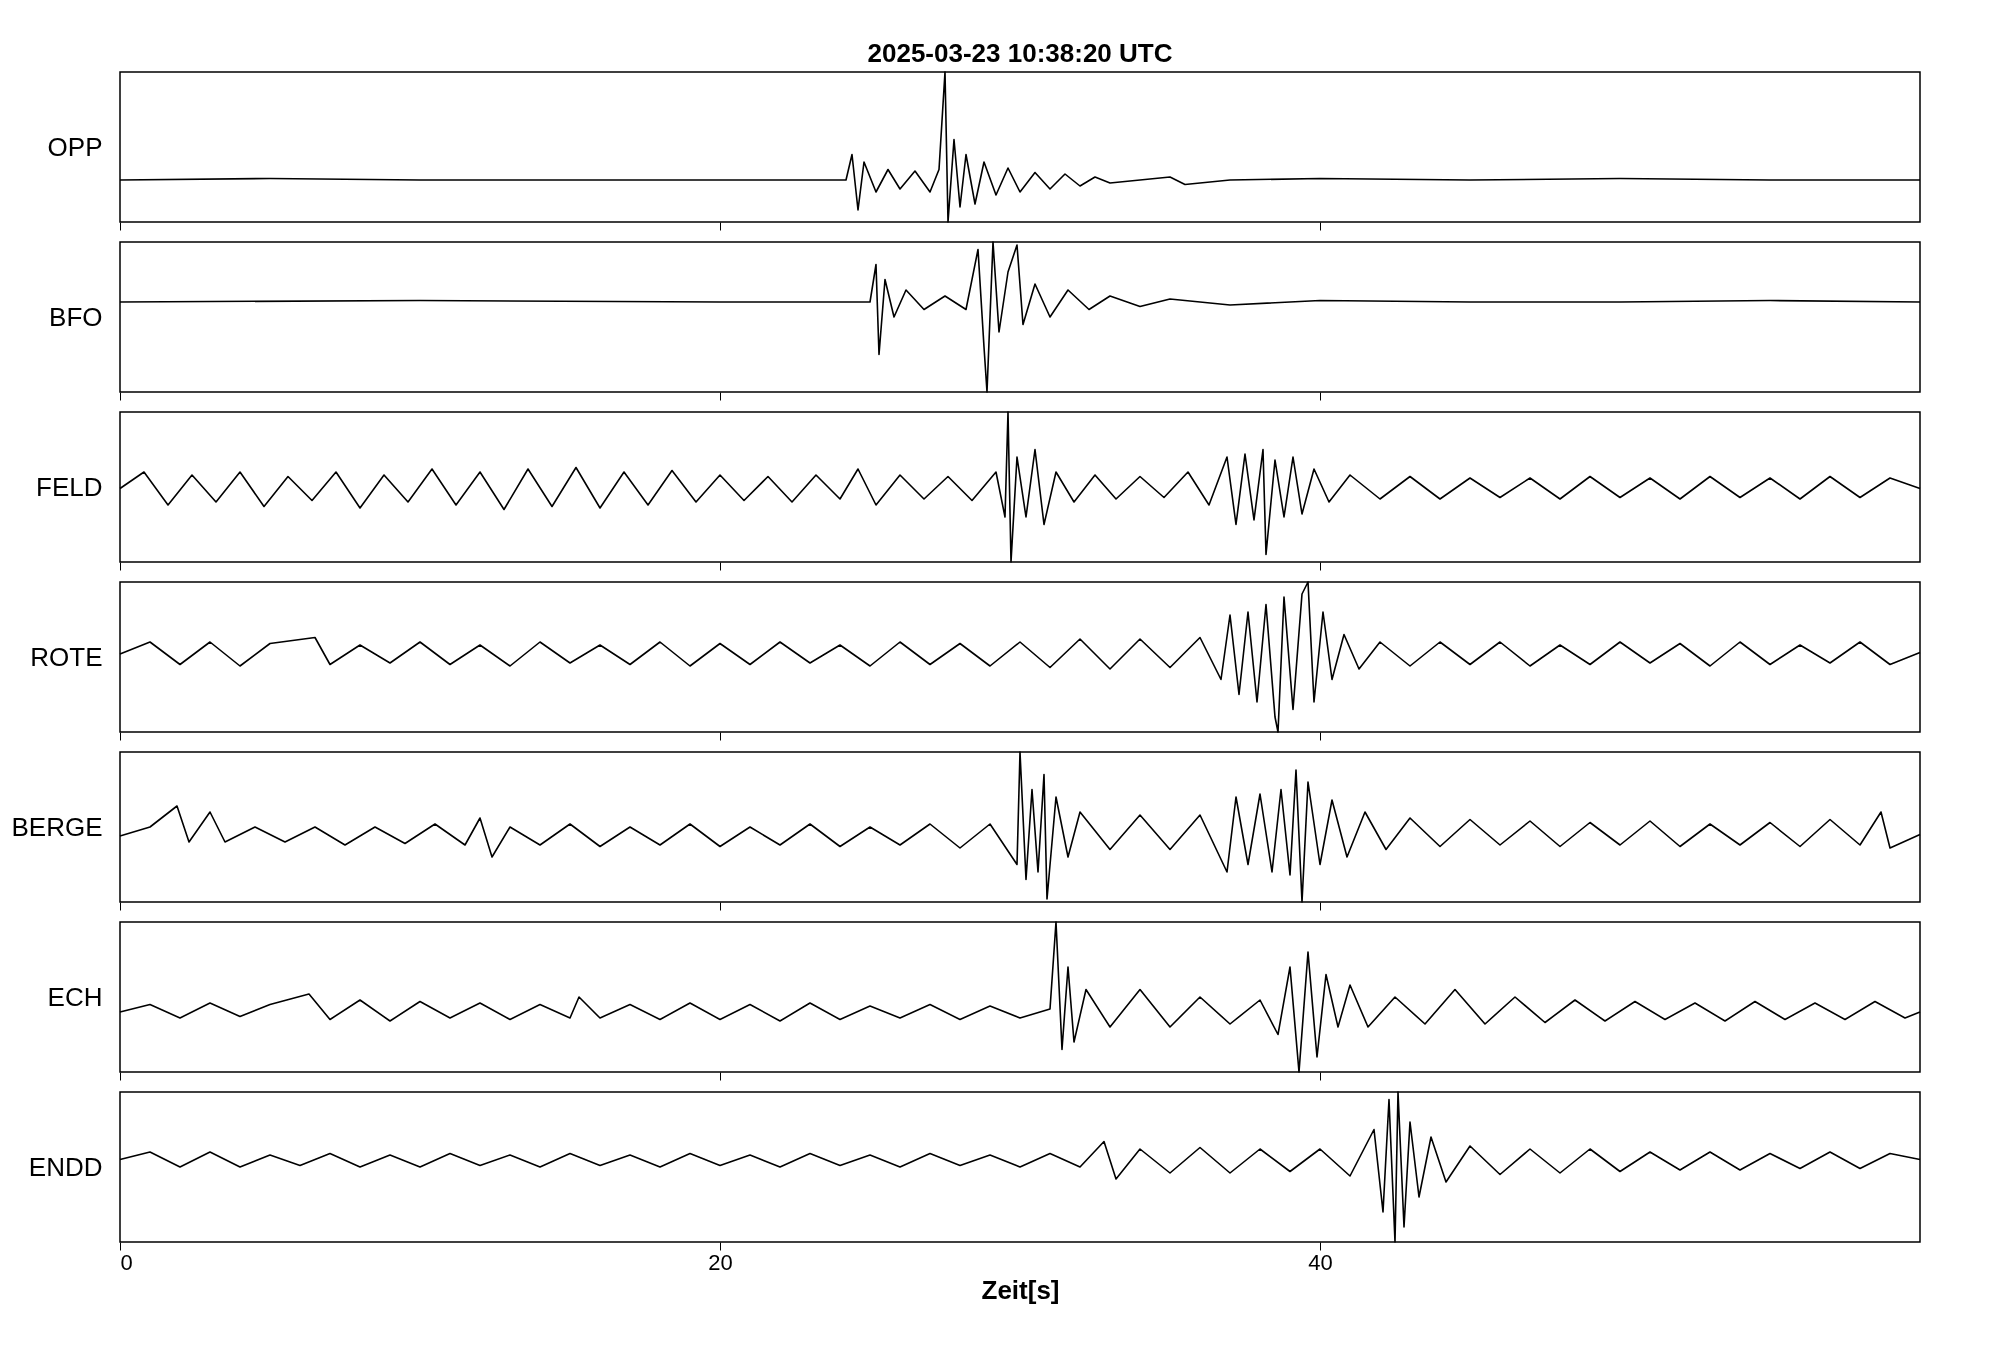 Image resolution: width=2005 pixels, height=1361 pixels. I want to click on y-axis-title: BERGE, so click(57, 826).